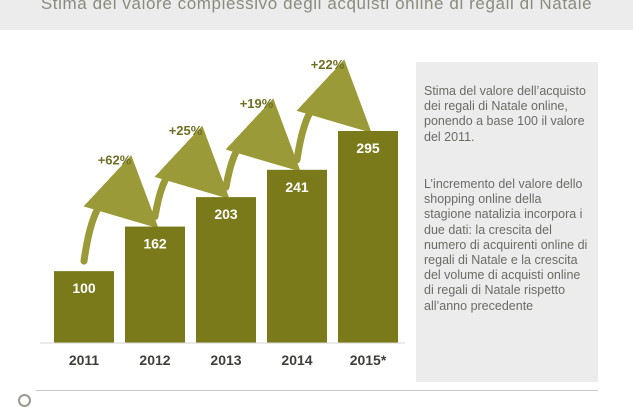 The image size is (633, 407). Describe the element at coordinates (154, 360) in the screenshot. I see `x-tick-label: 2012` at that location.